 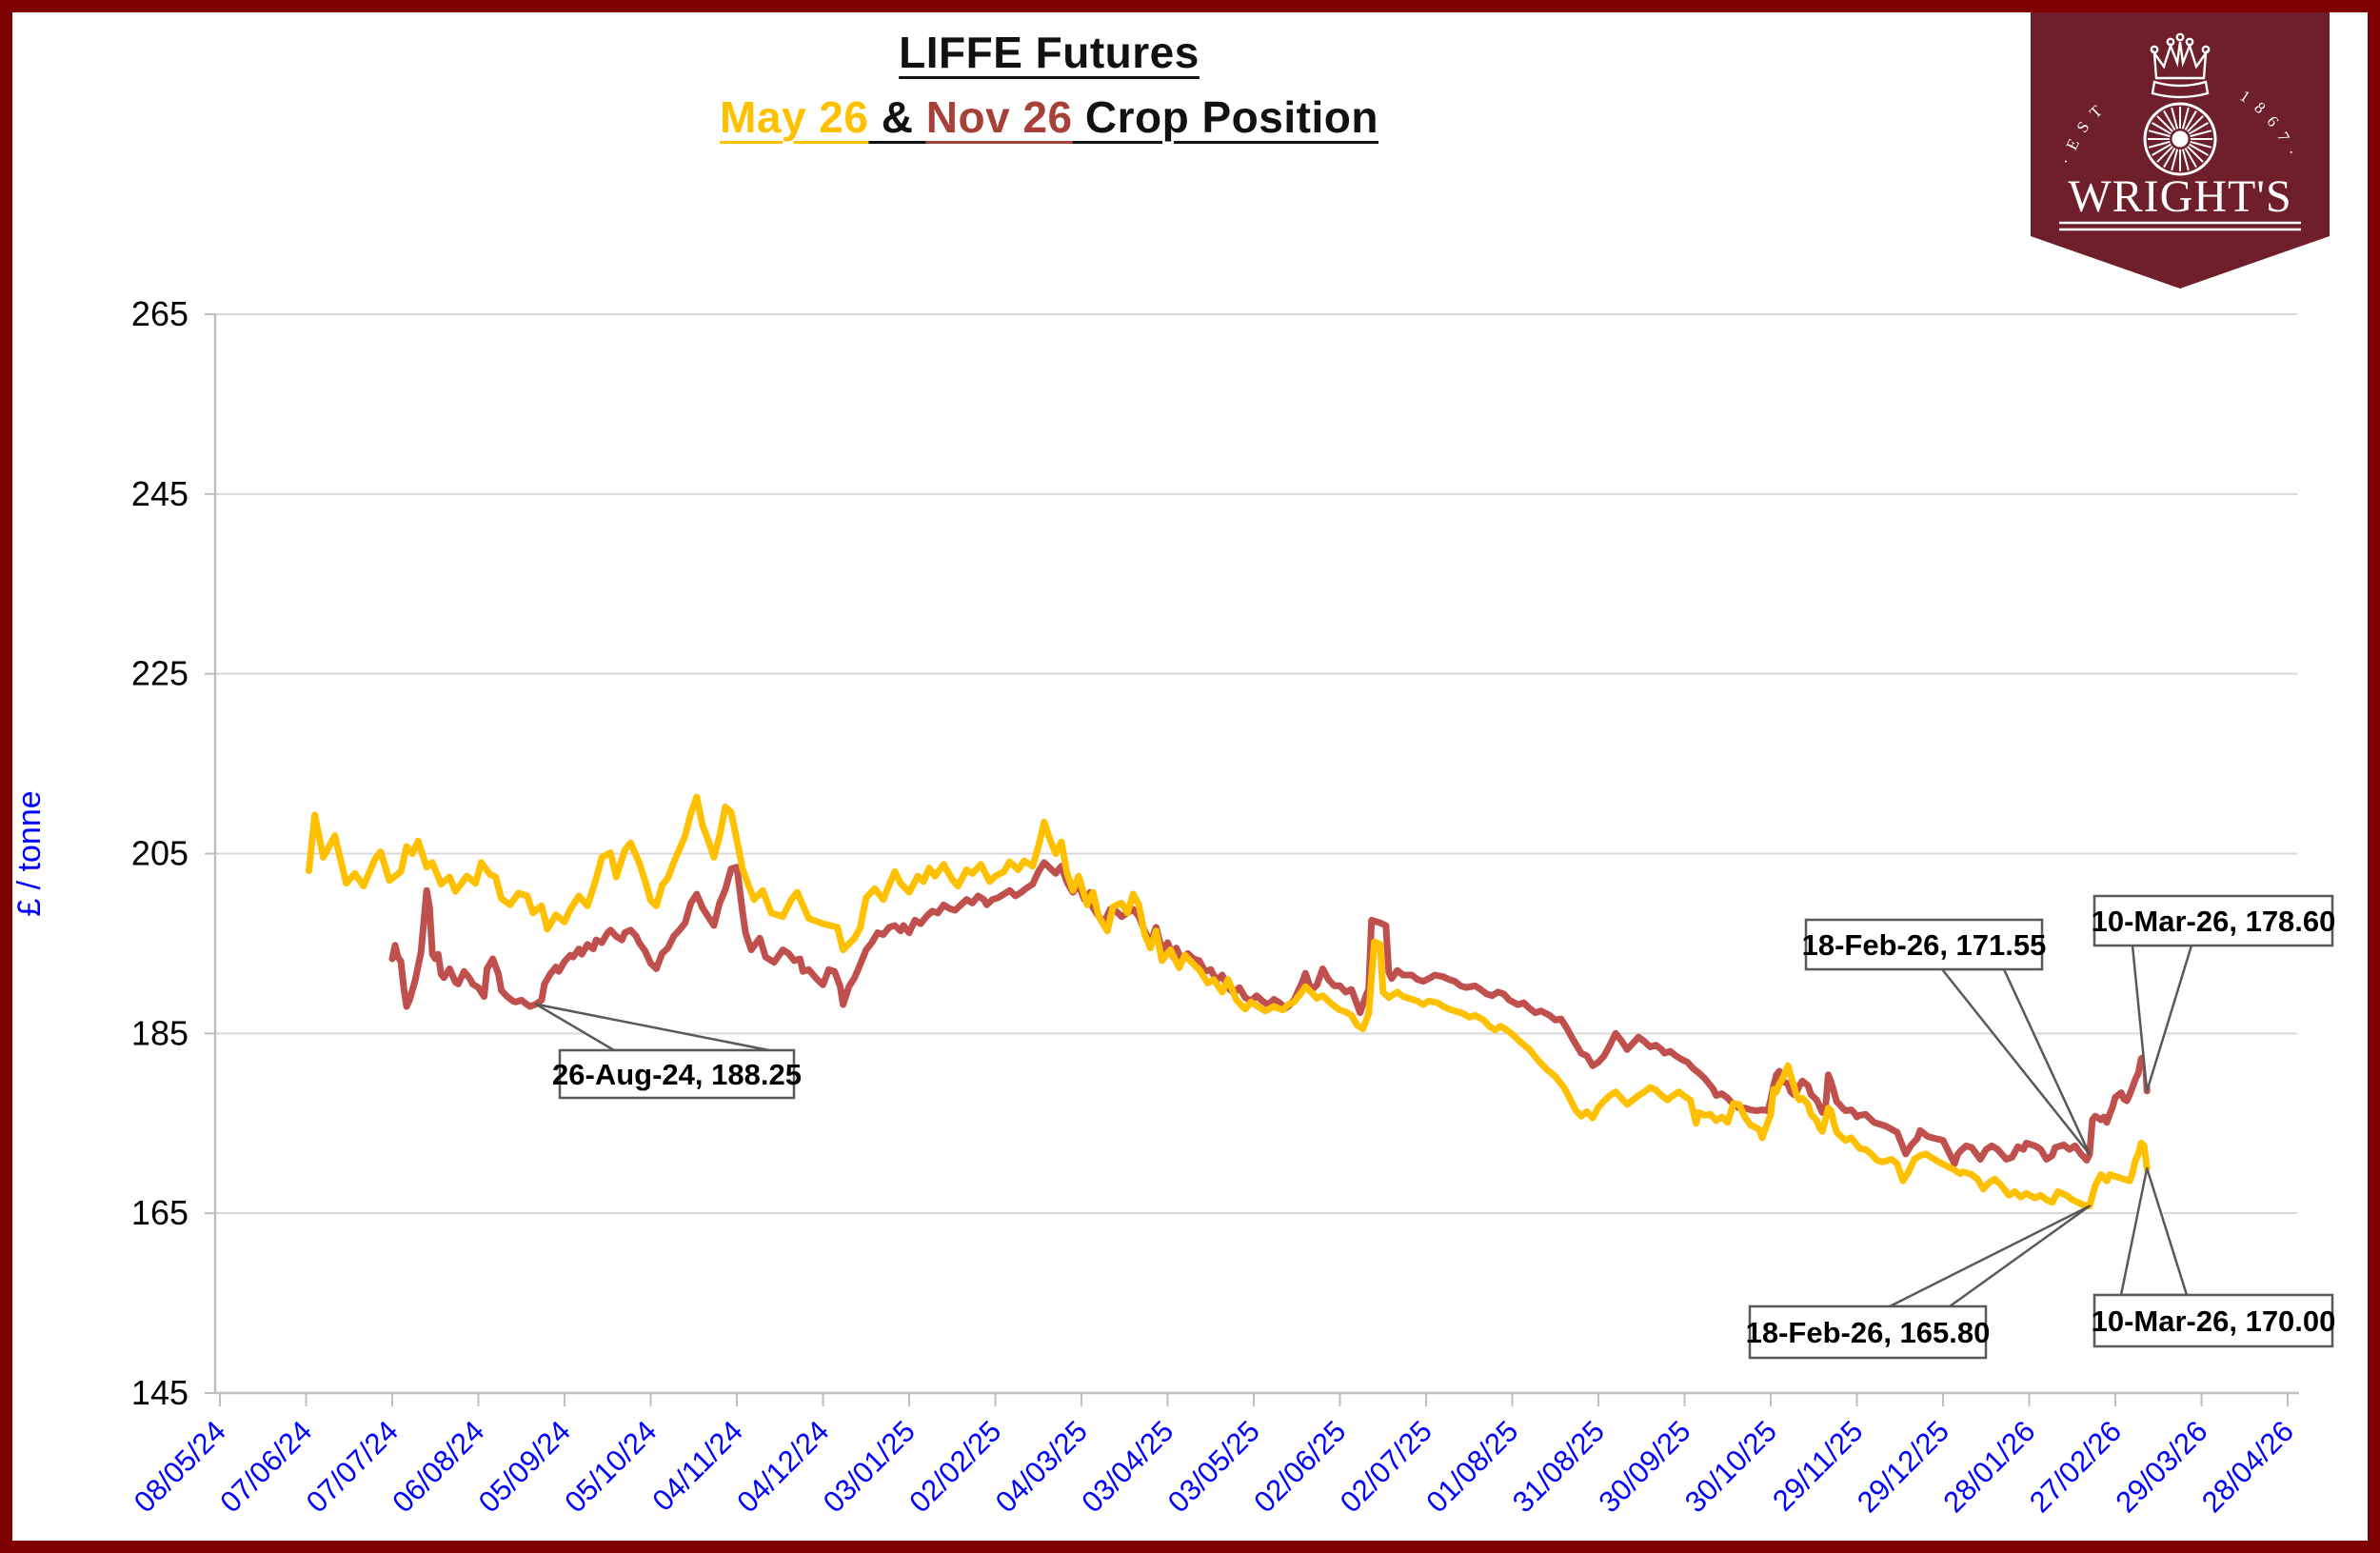 What do you see at coordinates (1127, 1466) in the screenshot?
I see `x-axis-tick-label: 03/04/25` at bounding box center [1127, 1466].